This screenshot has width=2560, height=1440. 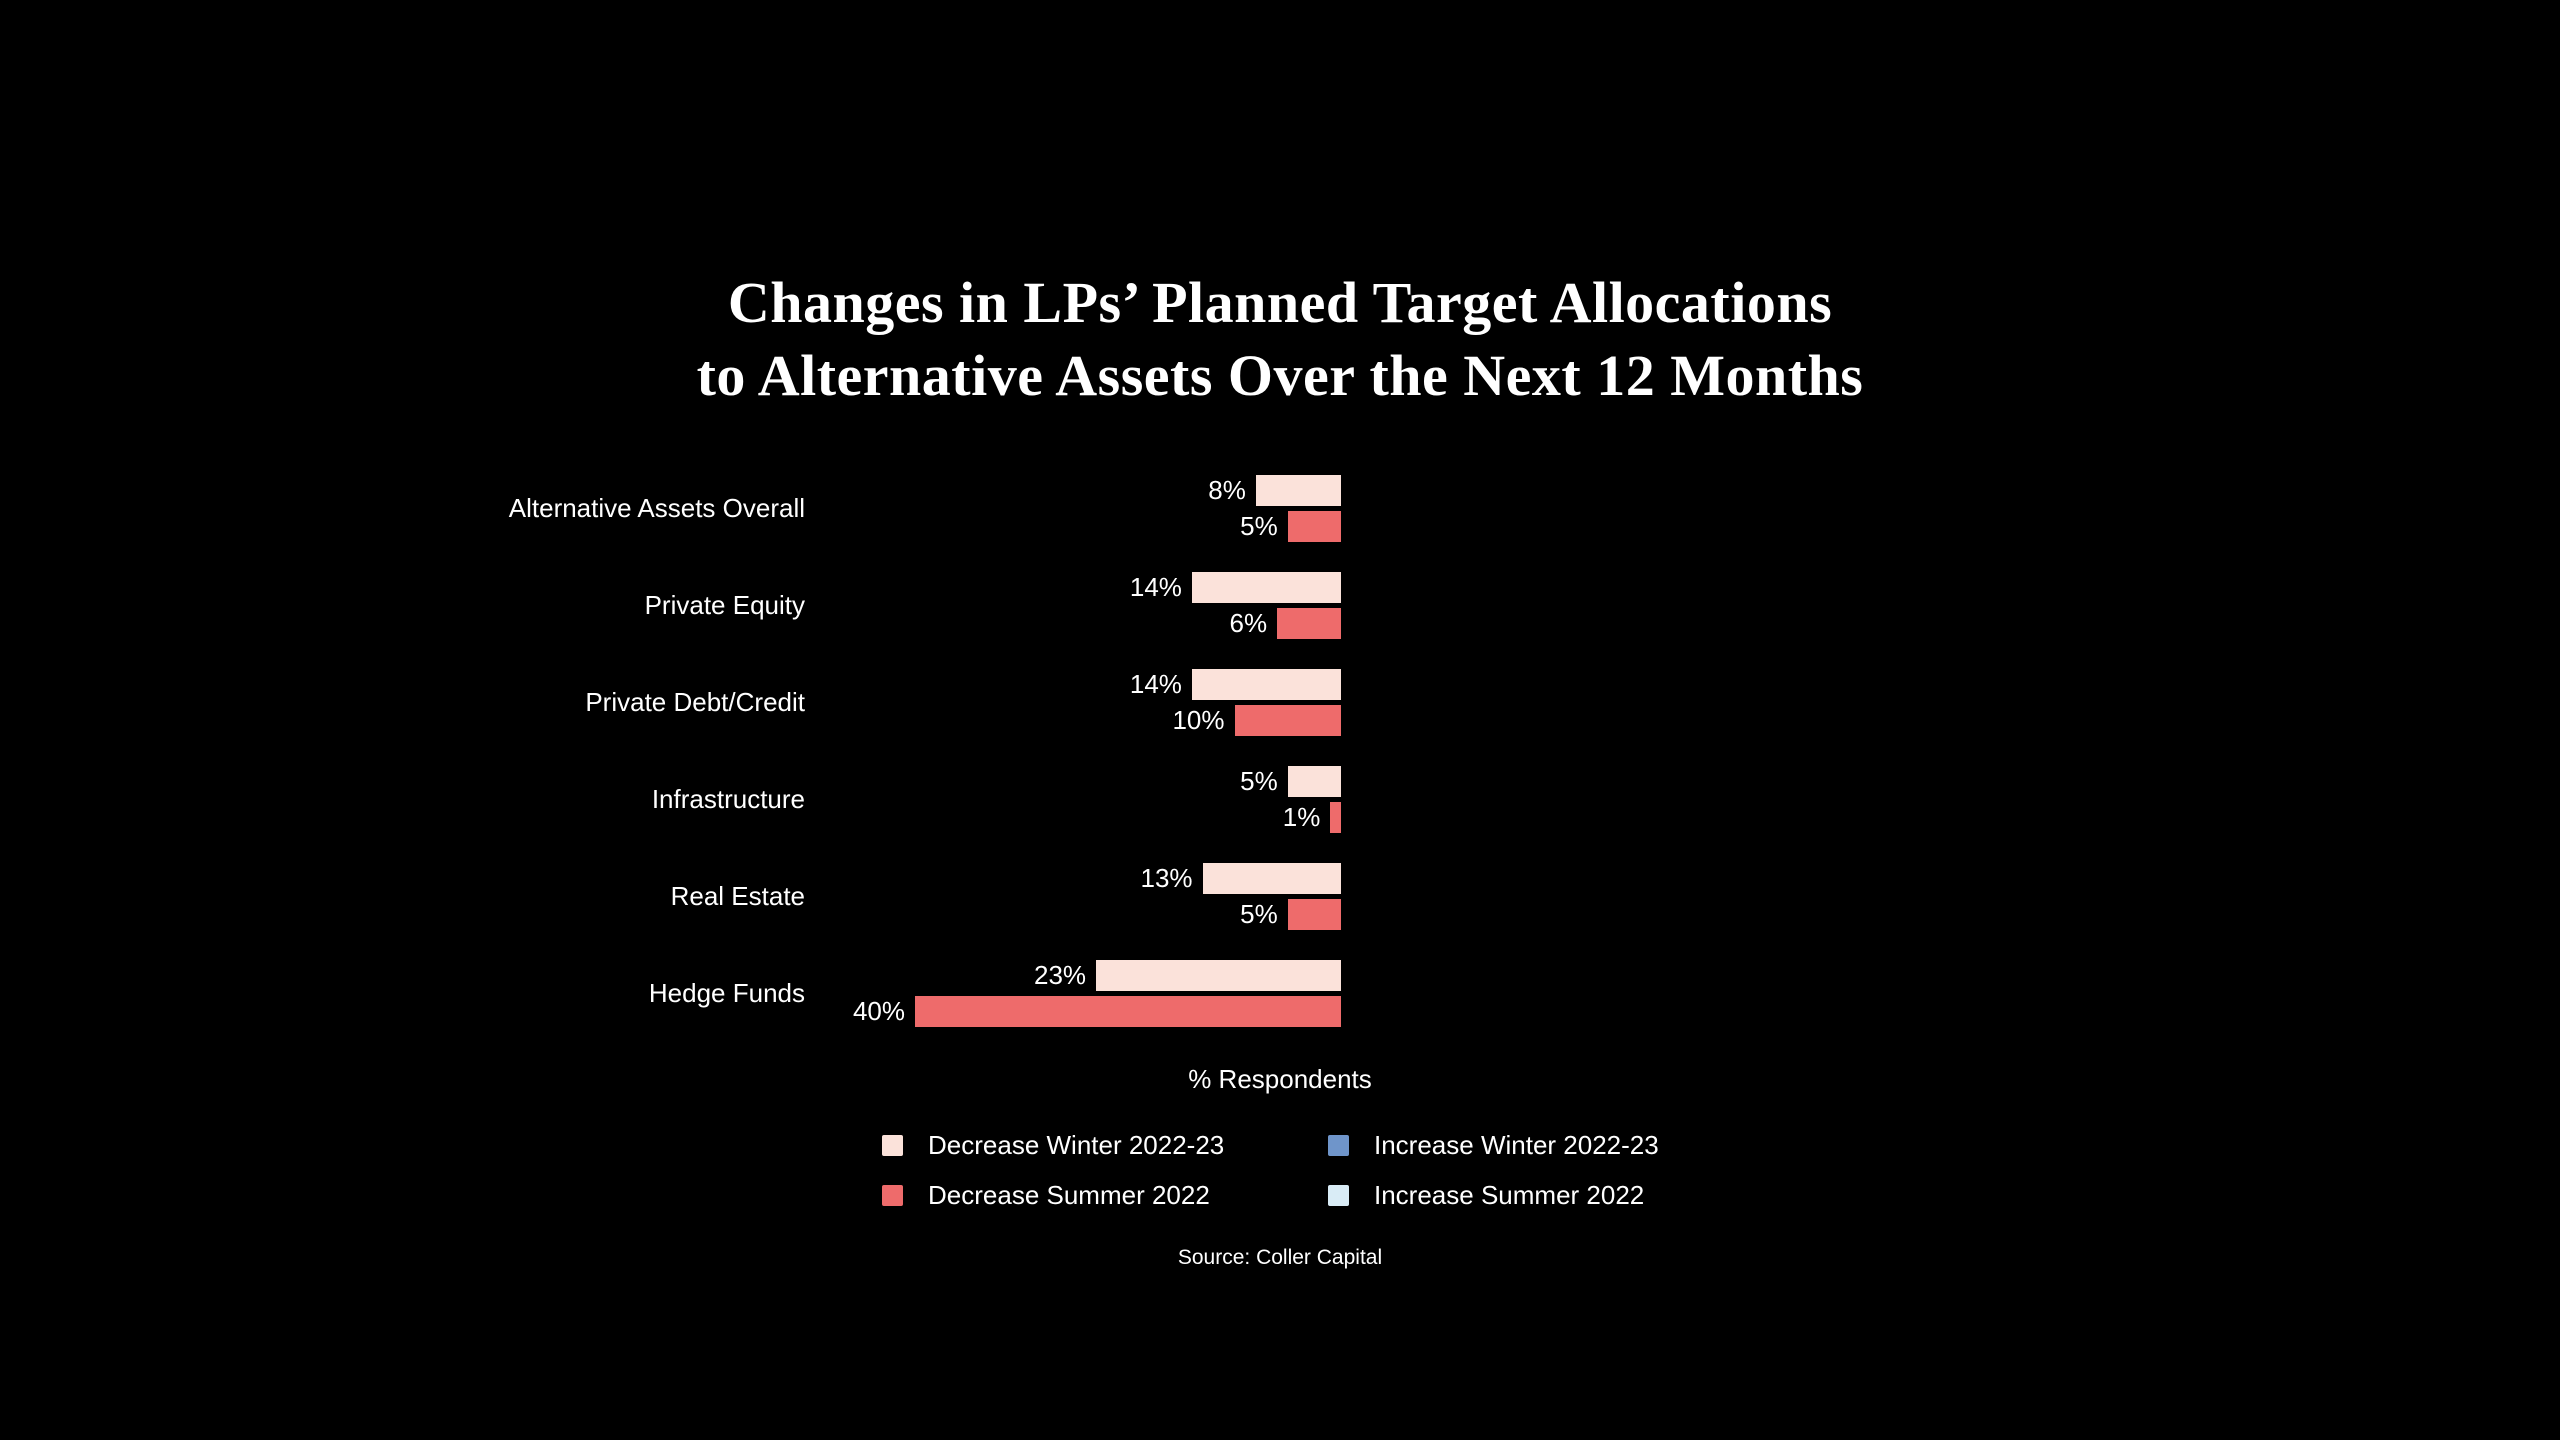 What do you see at coordinates (1073, 508) in the screenshot?
I see `bar-group: 8% 5%` at bounding box center [1073, 508].